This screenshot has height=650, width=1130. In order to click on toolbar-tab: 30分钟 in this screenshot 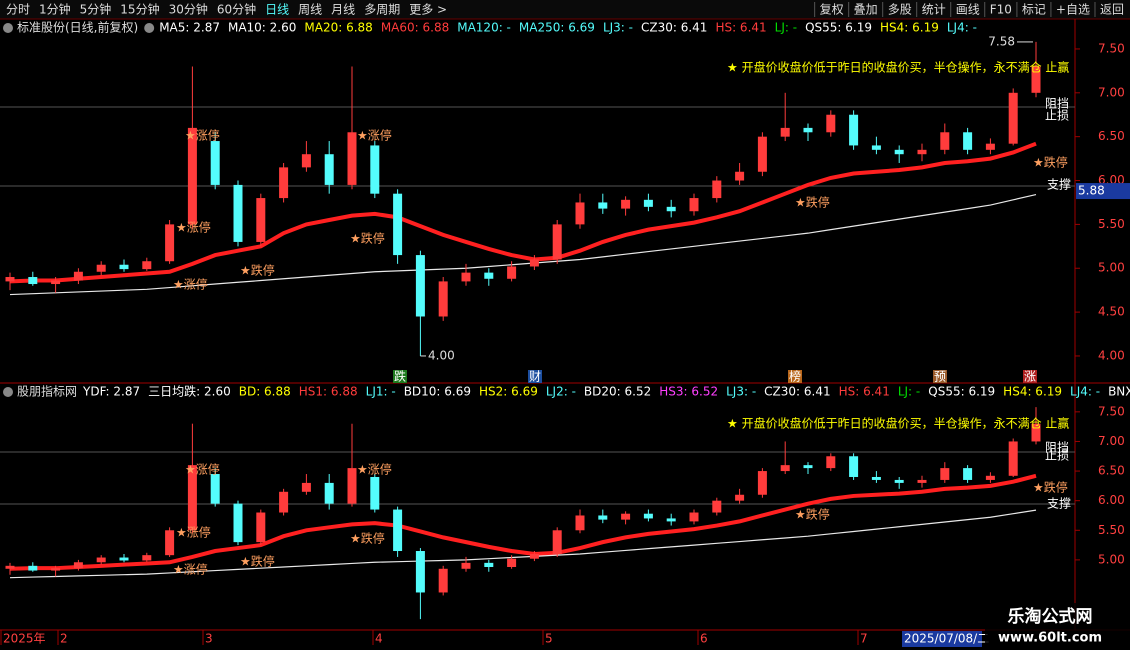, I will do `click(188, 9)`.